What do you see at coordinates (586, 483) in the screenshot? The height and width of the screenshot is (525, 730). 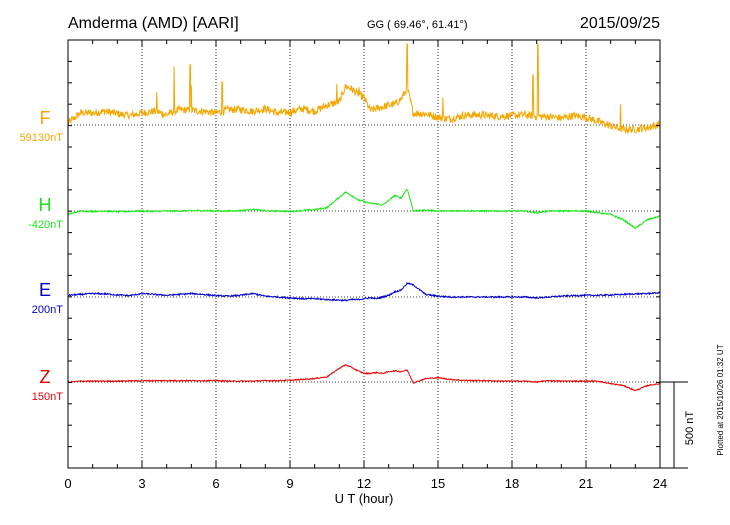 I see `x-tick-label: 21` at bounding box center [586, 483].